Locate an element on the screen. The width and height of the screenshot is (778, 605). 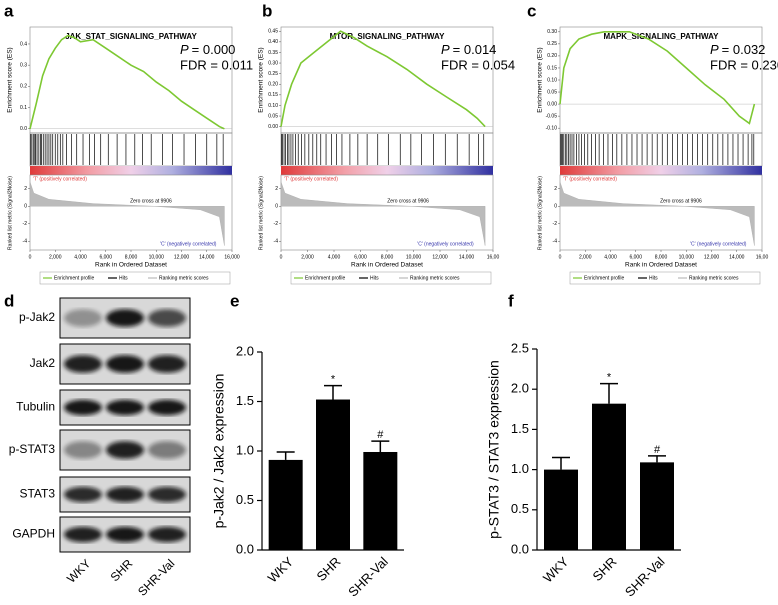
gsea-title: MTOR_SIGNALING_PATHWAY is located at coordinates (387, 36).